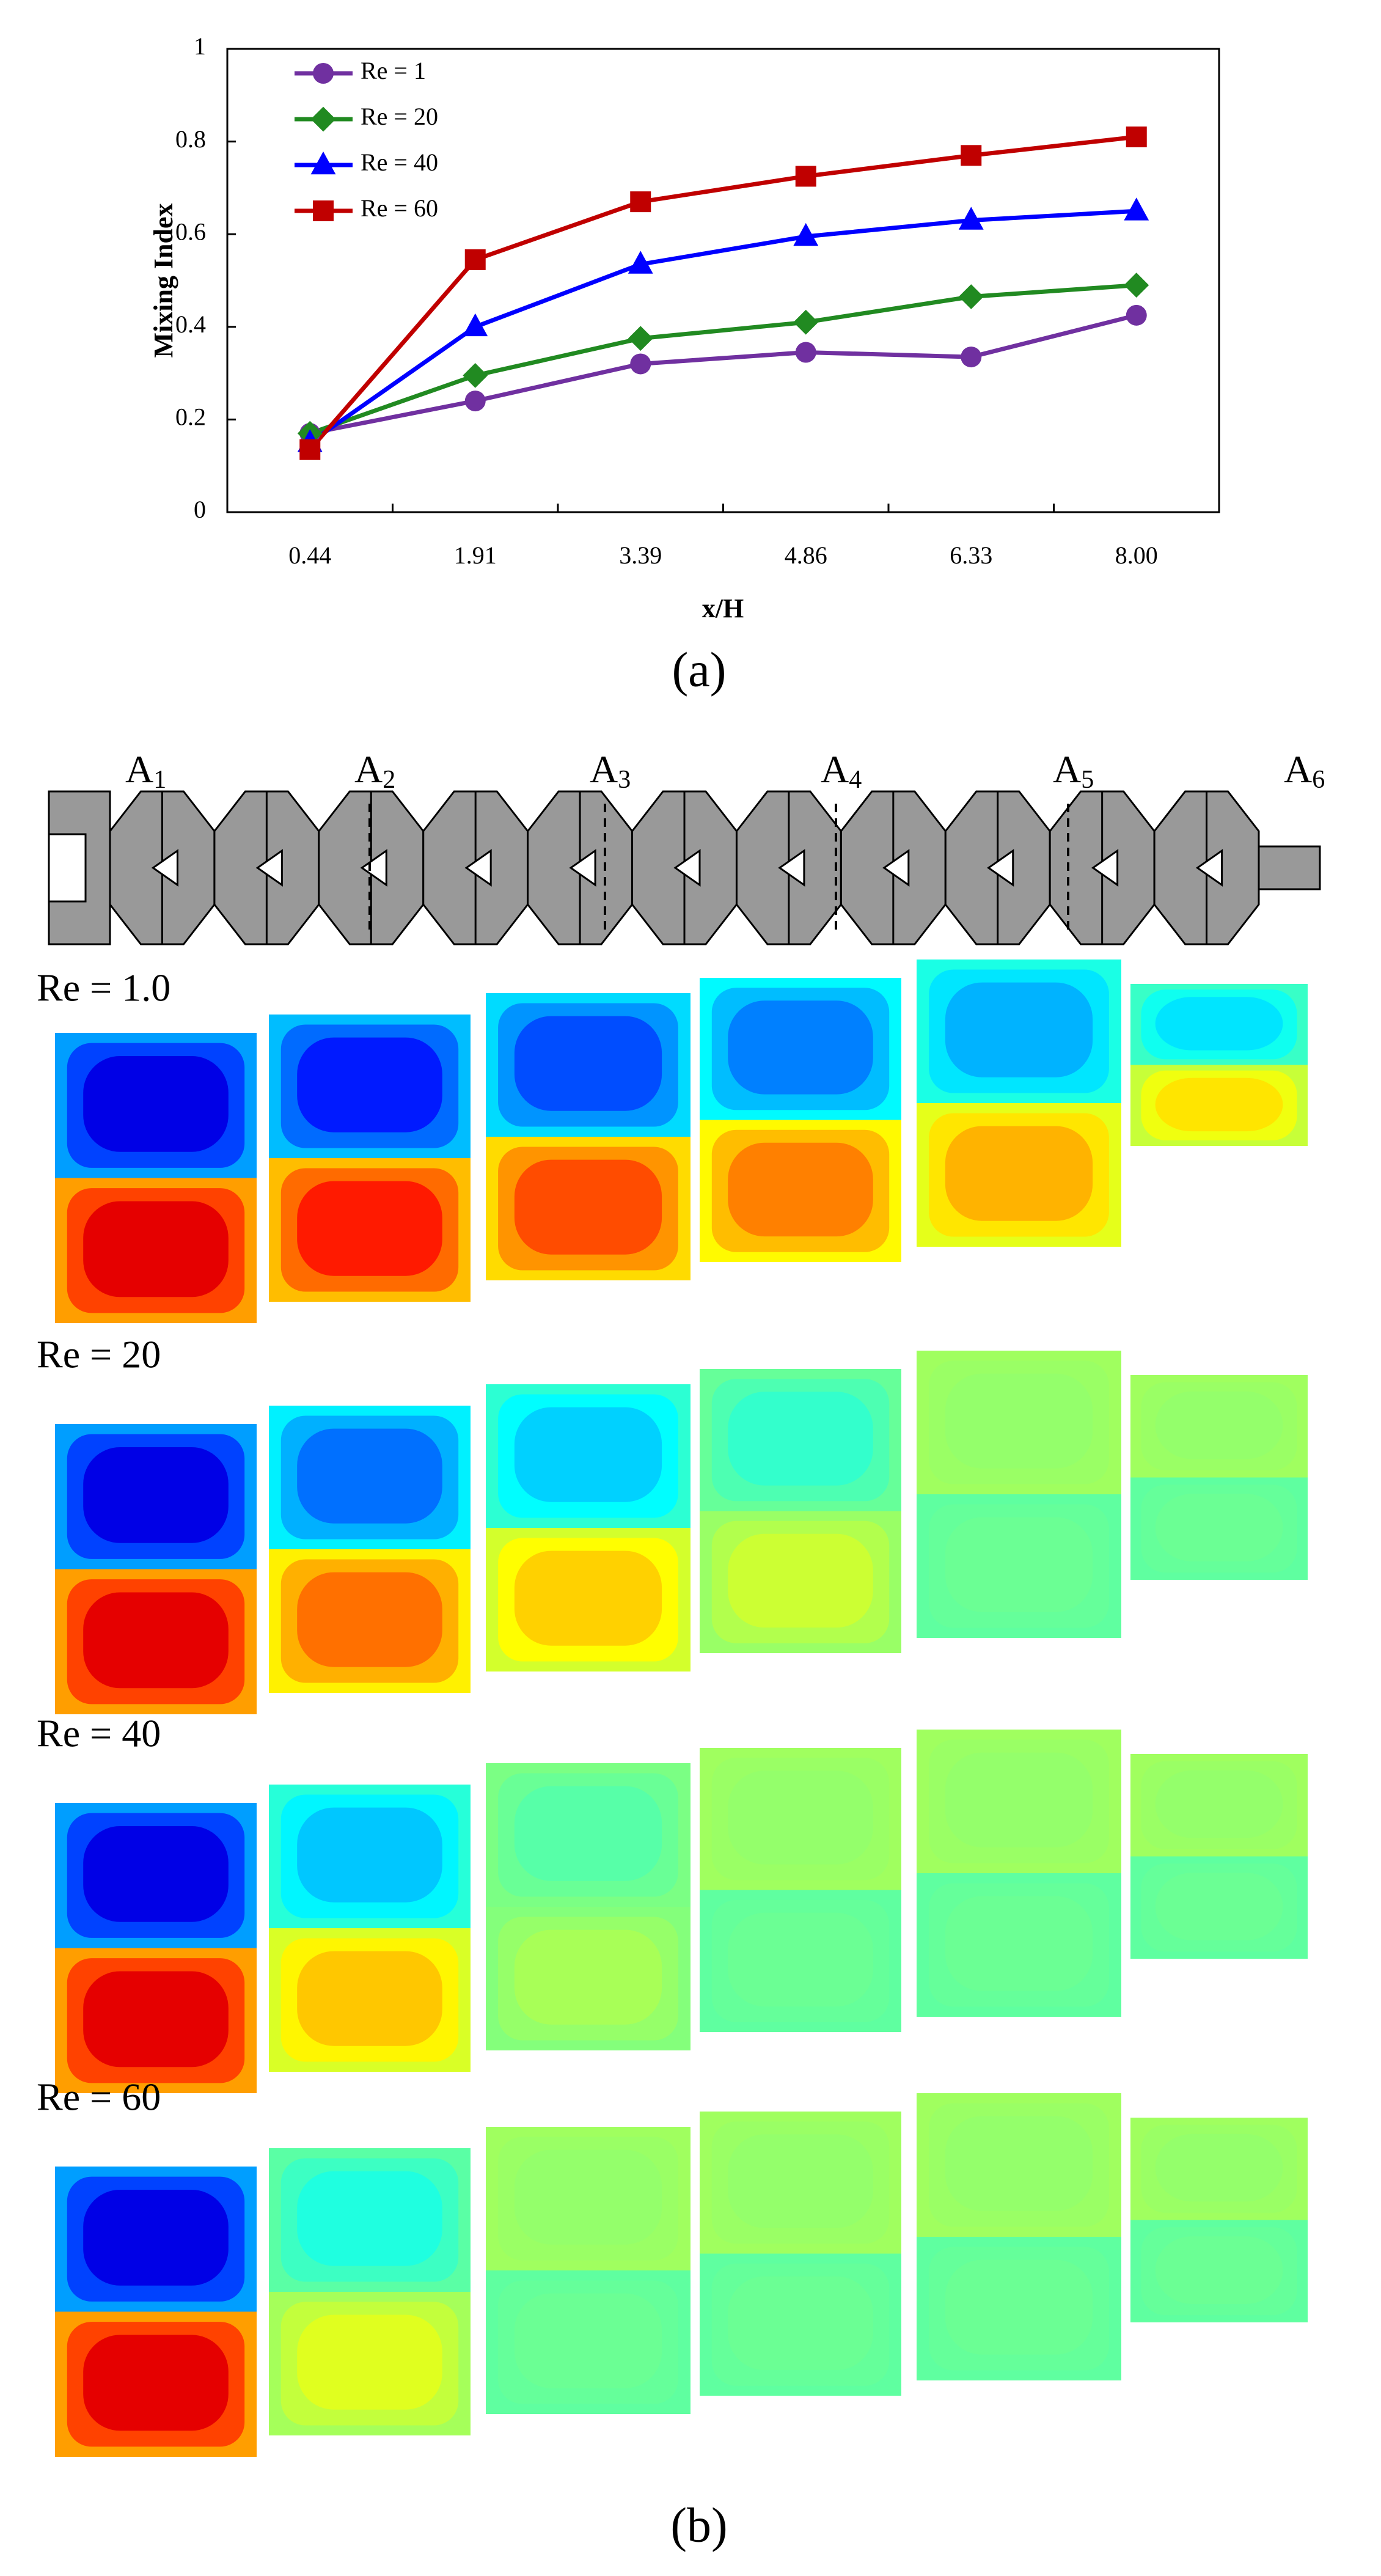 This screenshot has height=2576, width=1381. I want to click on x-axis-label: x/H, so click(723, 608).